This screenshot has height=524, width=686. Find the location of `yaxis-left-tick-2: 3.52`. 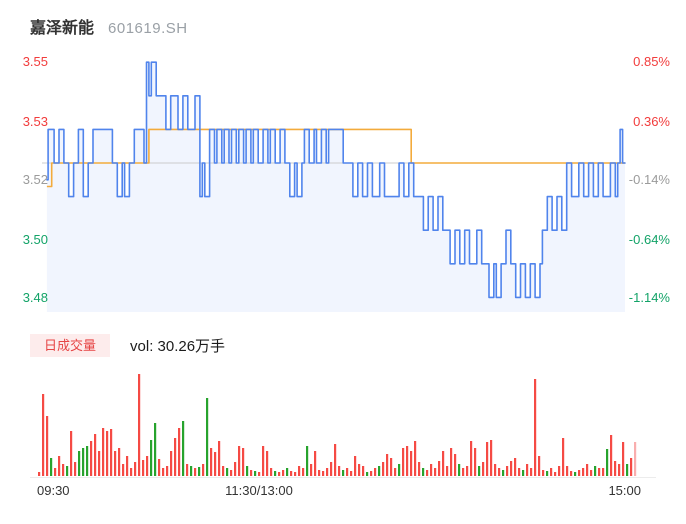

yaxis-left-tick-2: 3.52 is located at coordinates (35, 179).